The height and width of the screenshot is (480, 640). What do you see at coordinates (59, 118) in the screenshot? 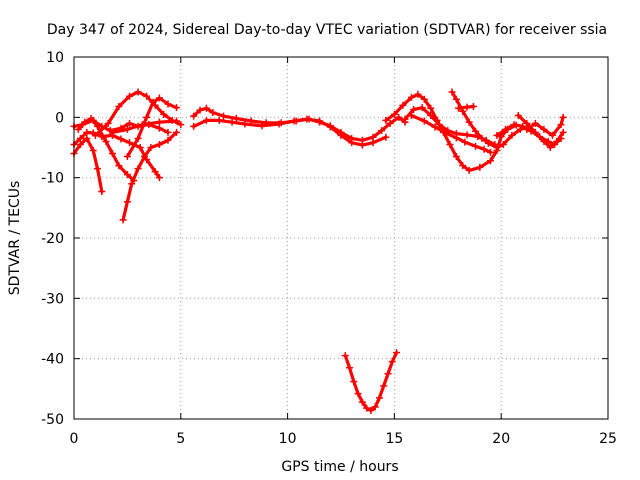
I see `y-tick-label: 0` at bounding box center [59, 118].